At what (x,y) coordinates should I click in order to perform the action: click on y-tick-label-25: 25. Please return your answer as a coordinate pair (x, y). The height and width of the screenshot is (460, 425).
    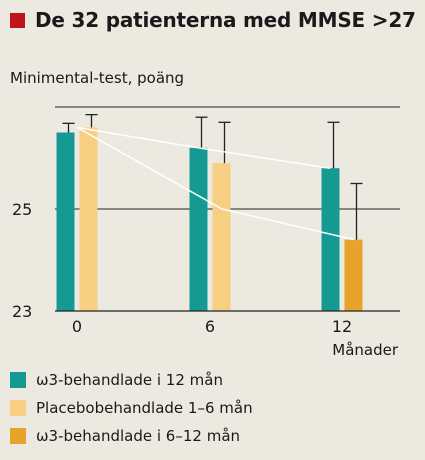
    Looking at the image, I should click on (22, 209).